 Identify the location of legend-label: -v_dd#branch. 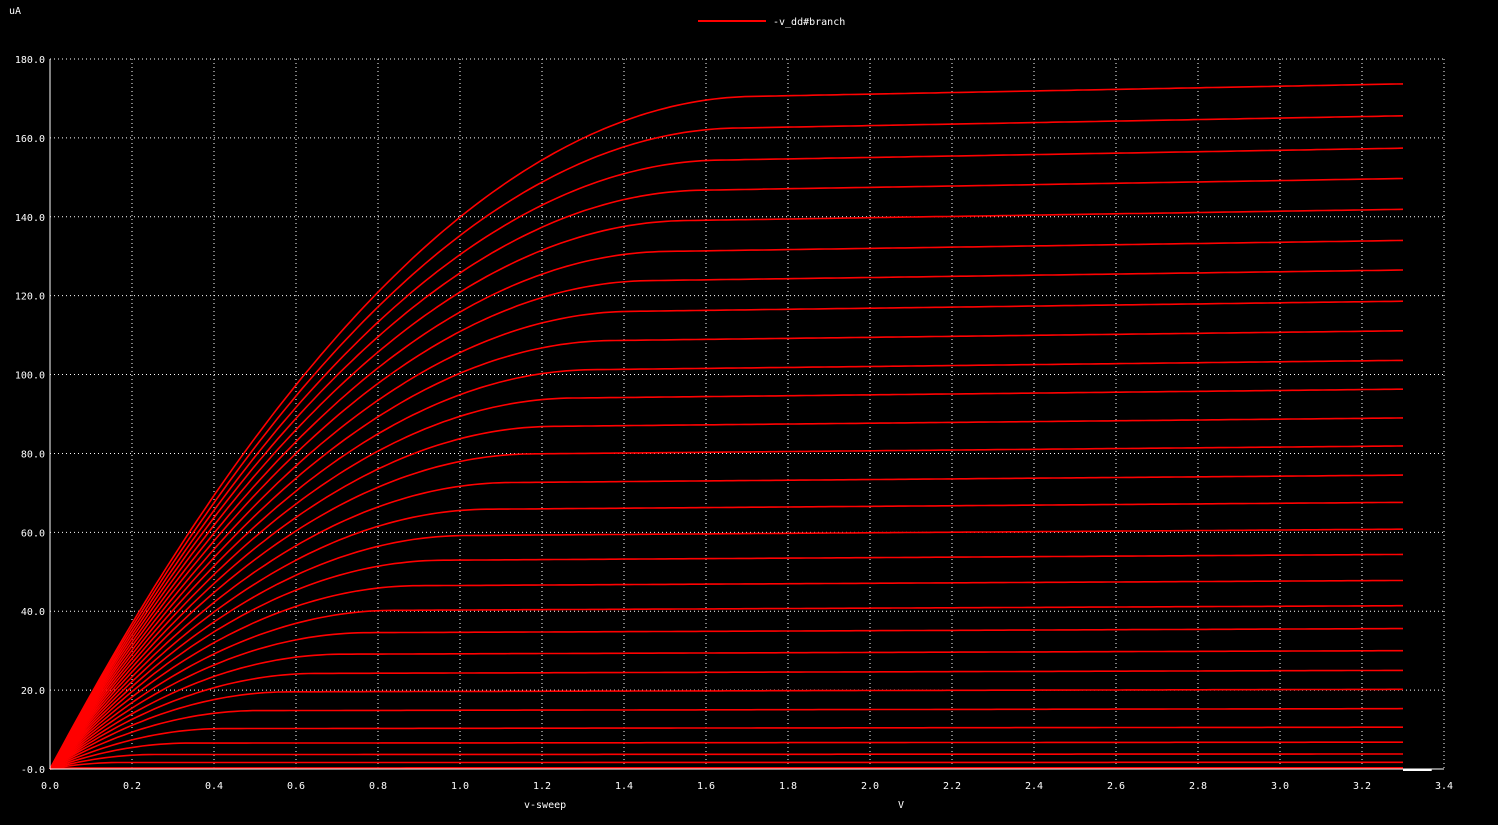
(809, 22).